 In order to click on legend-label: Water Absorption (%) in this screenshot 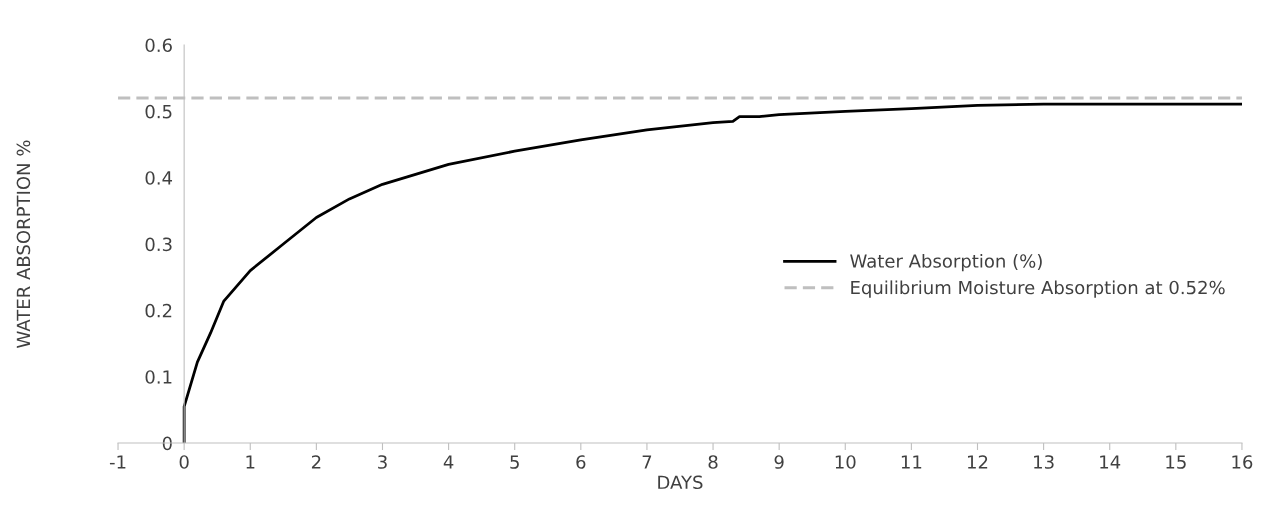, I will do `click(946, 262)`.